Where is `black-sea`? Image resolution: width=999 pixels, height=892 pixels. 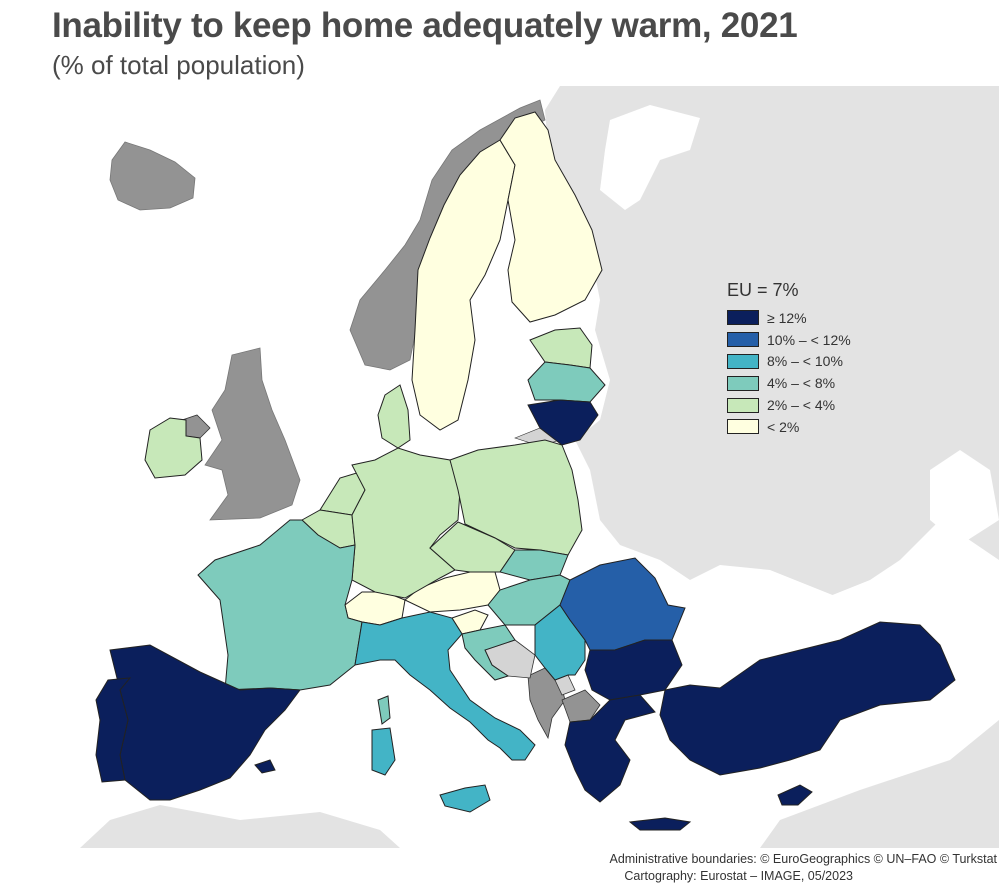
black-sea is located at coordinates (782, 615).